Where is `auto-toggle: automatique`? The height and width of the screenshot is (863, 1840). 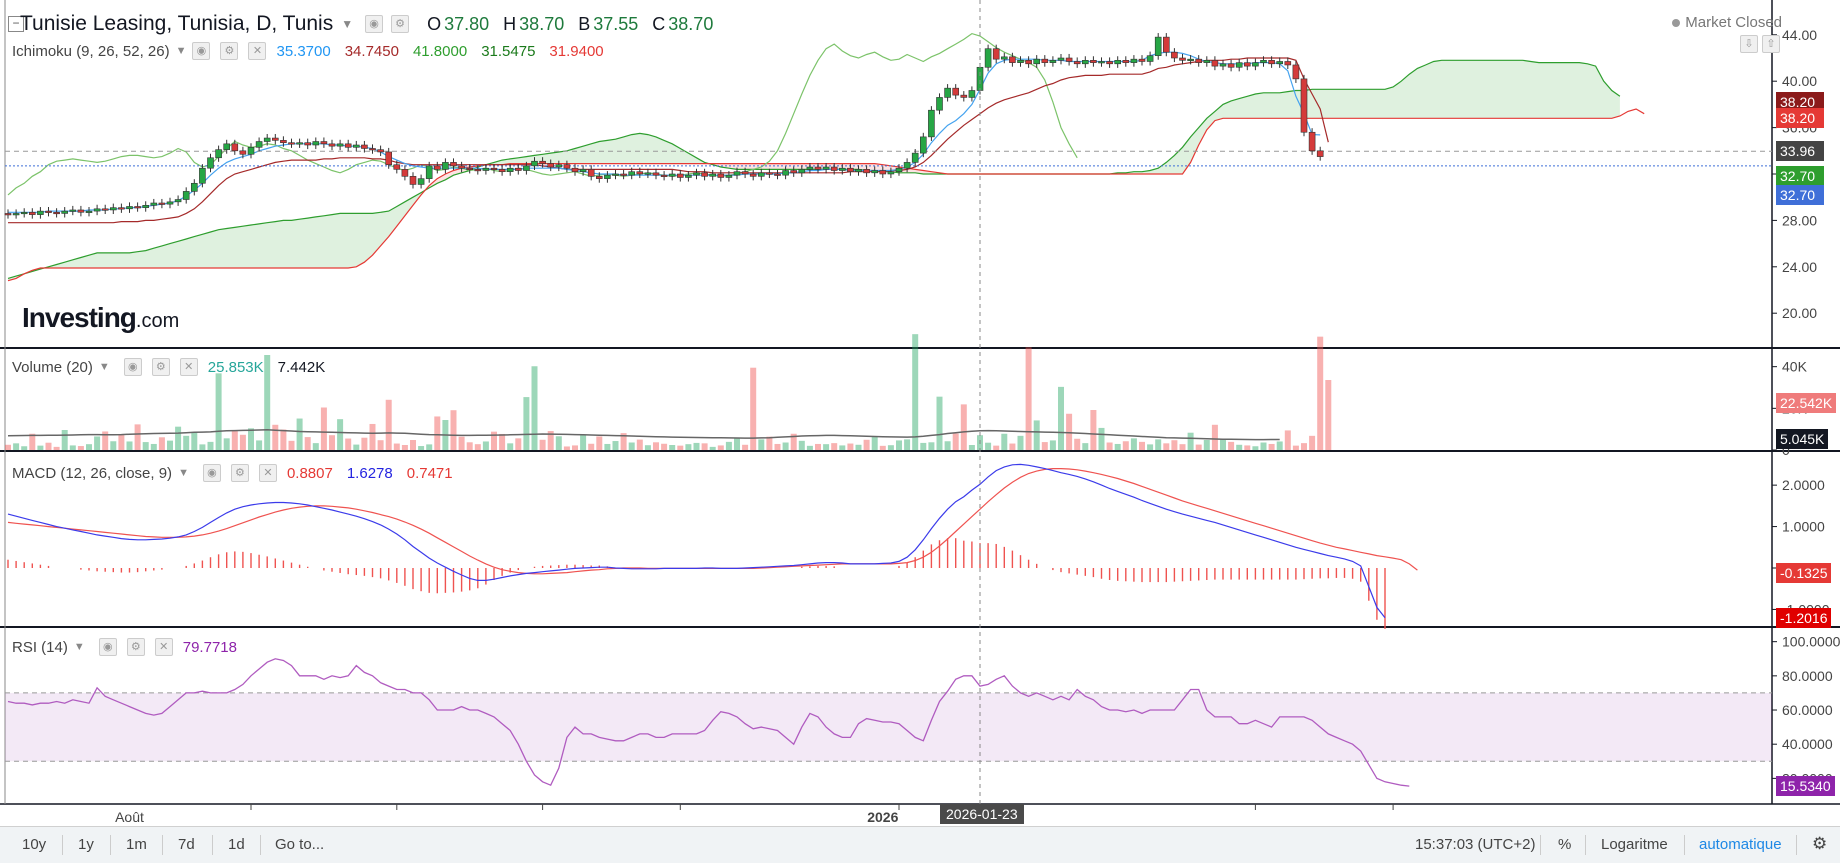 auto-toggle: automatique is located at coordinates (1740, 844).